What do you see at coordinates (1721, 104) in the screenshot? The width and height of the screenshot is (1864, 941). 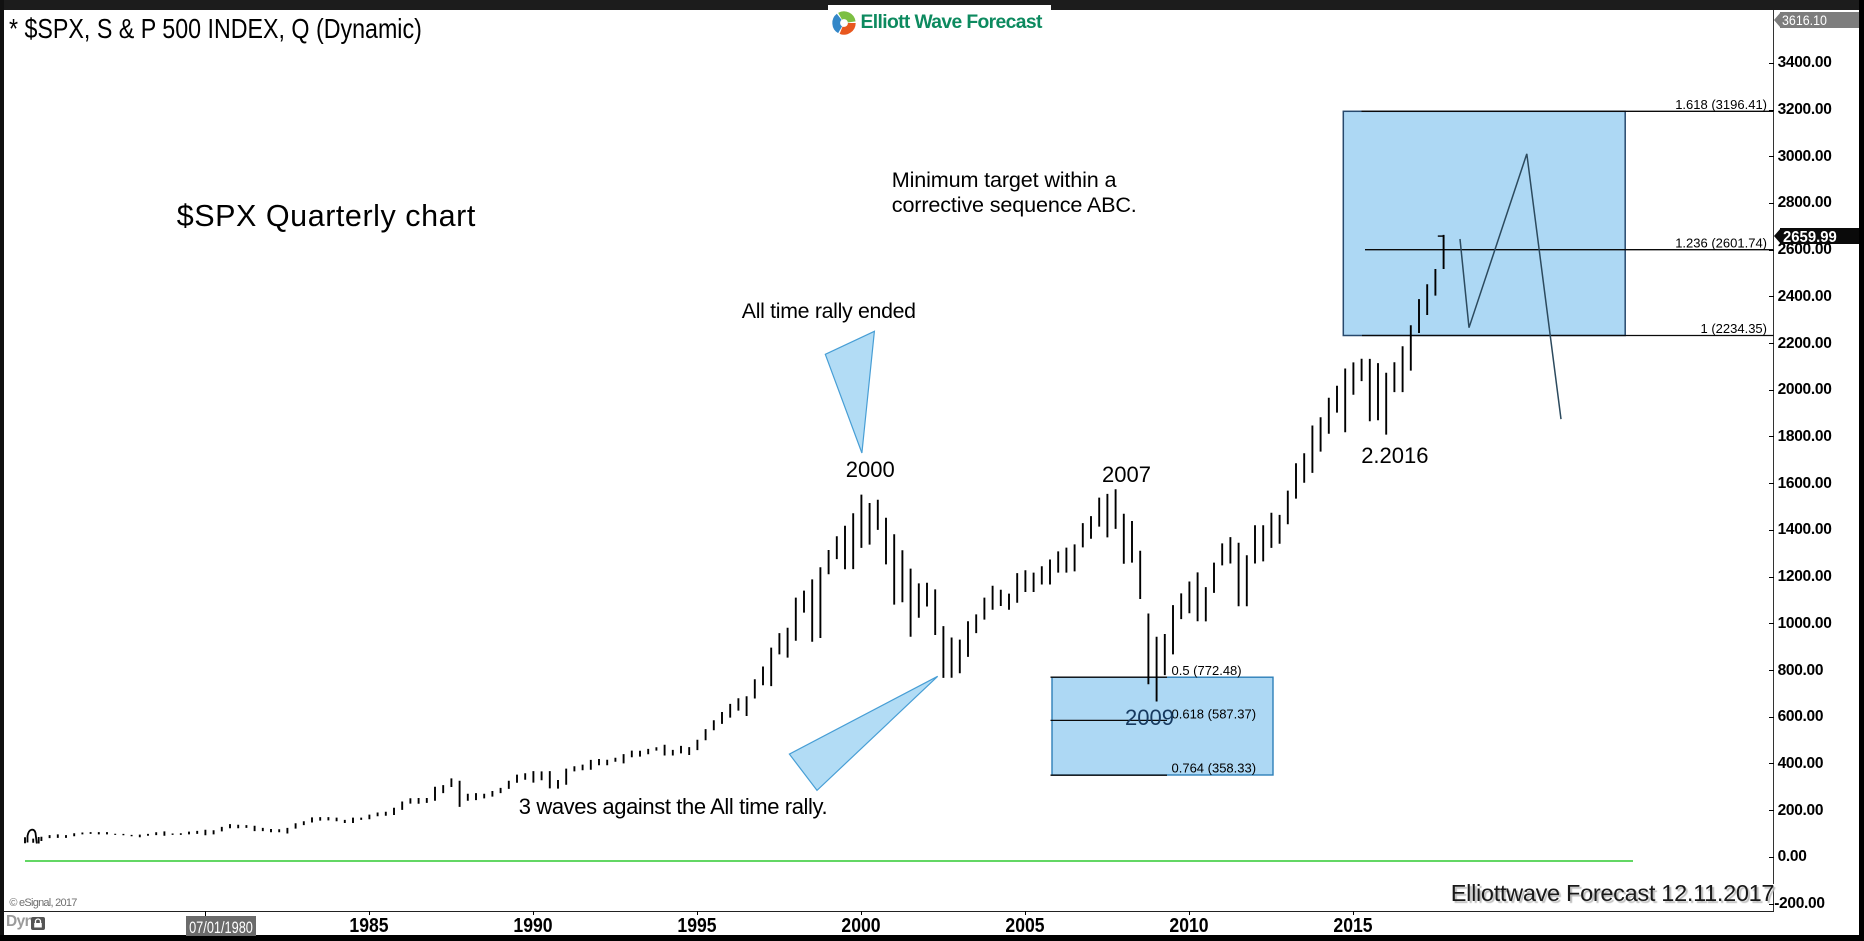 I see `svg-text: 1.618 (3196.41)` at bounding box center [1721, 104].